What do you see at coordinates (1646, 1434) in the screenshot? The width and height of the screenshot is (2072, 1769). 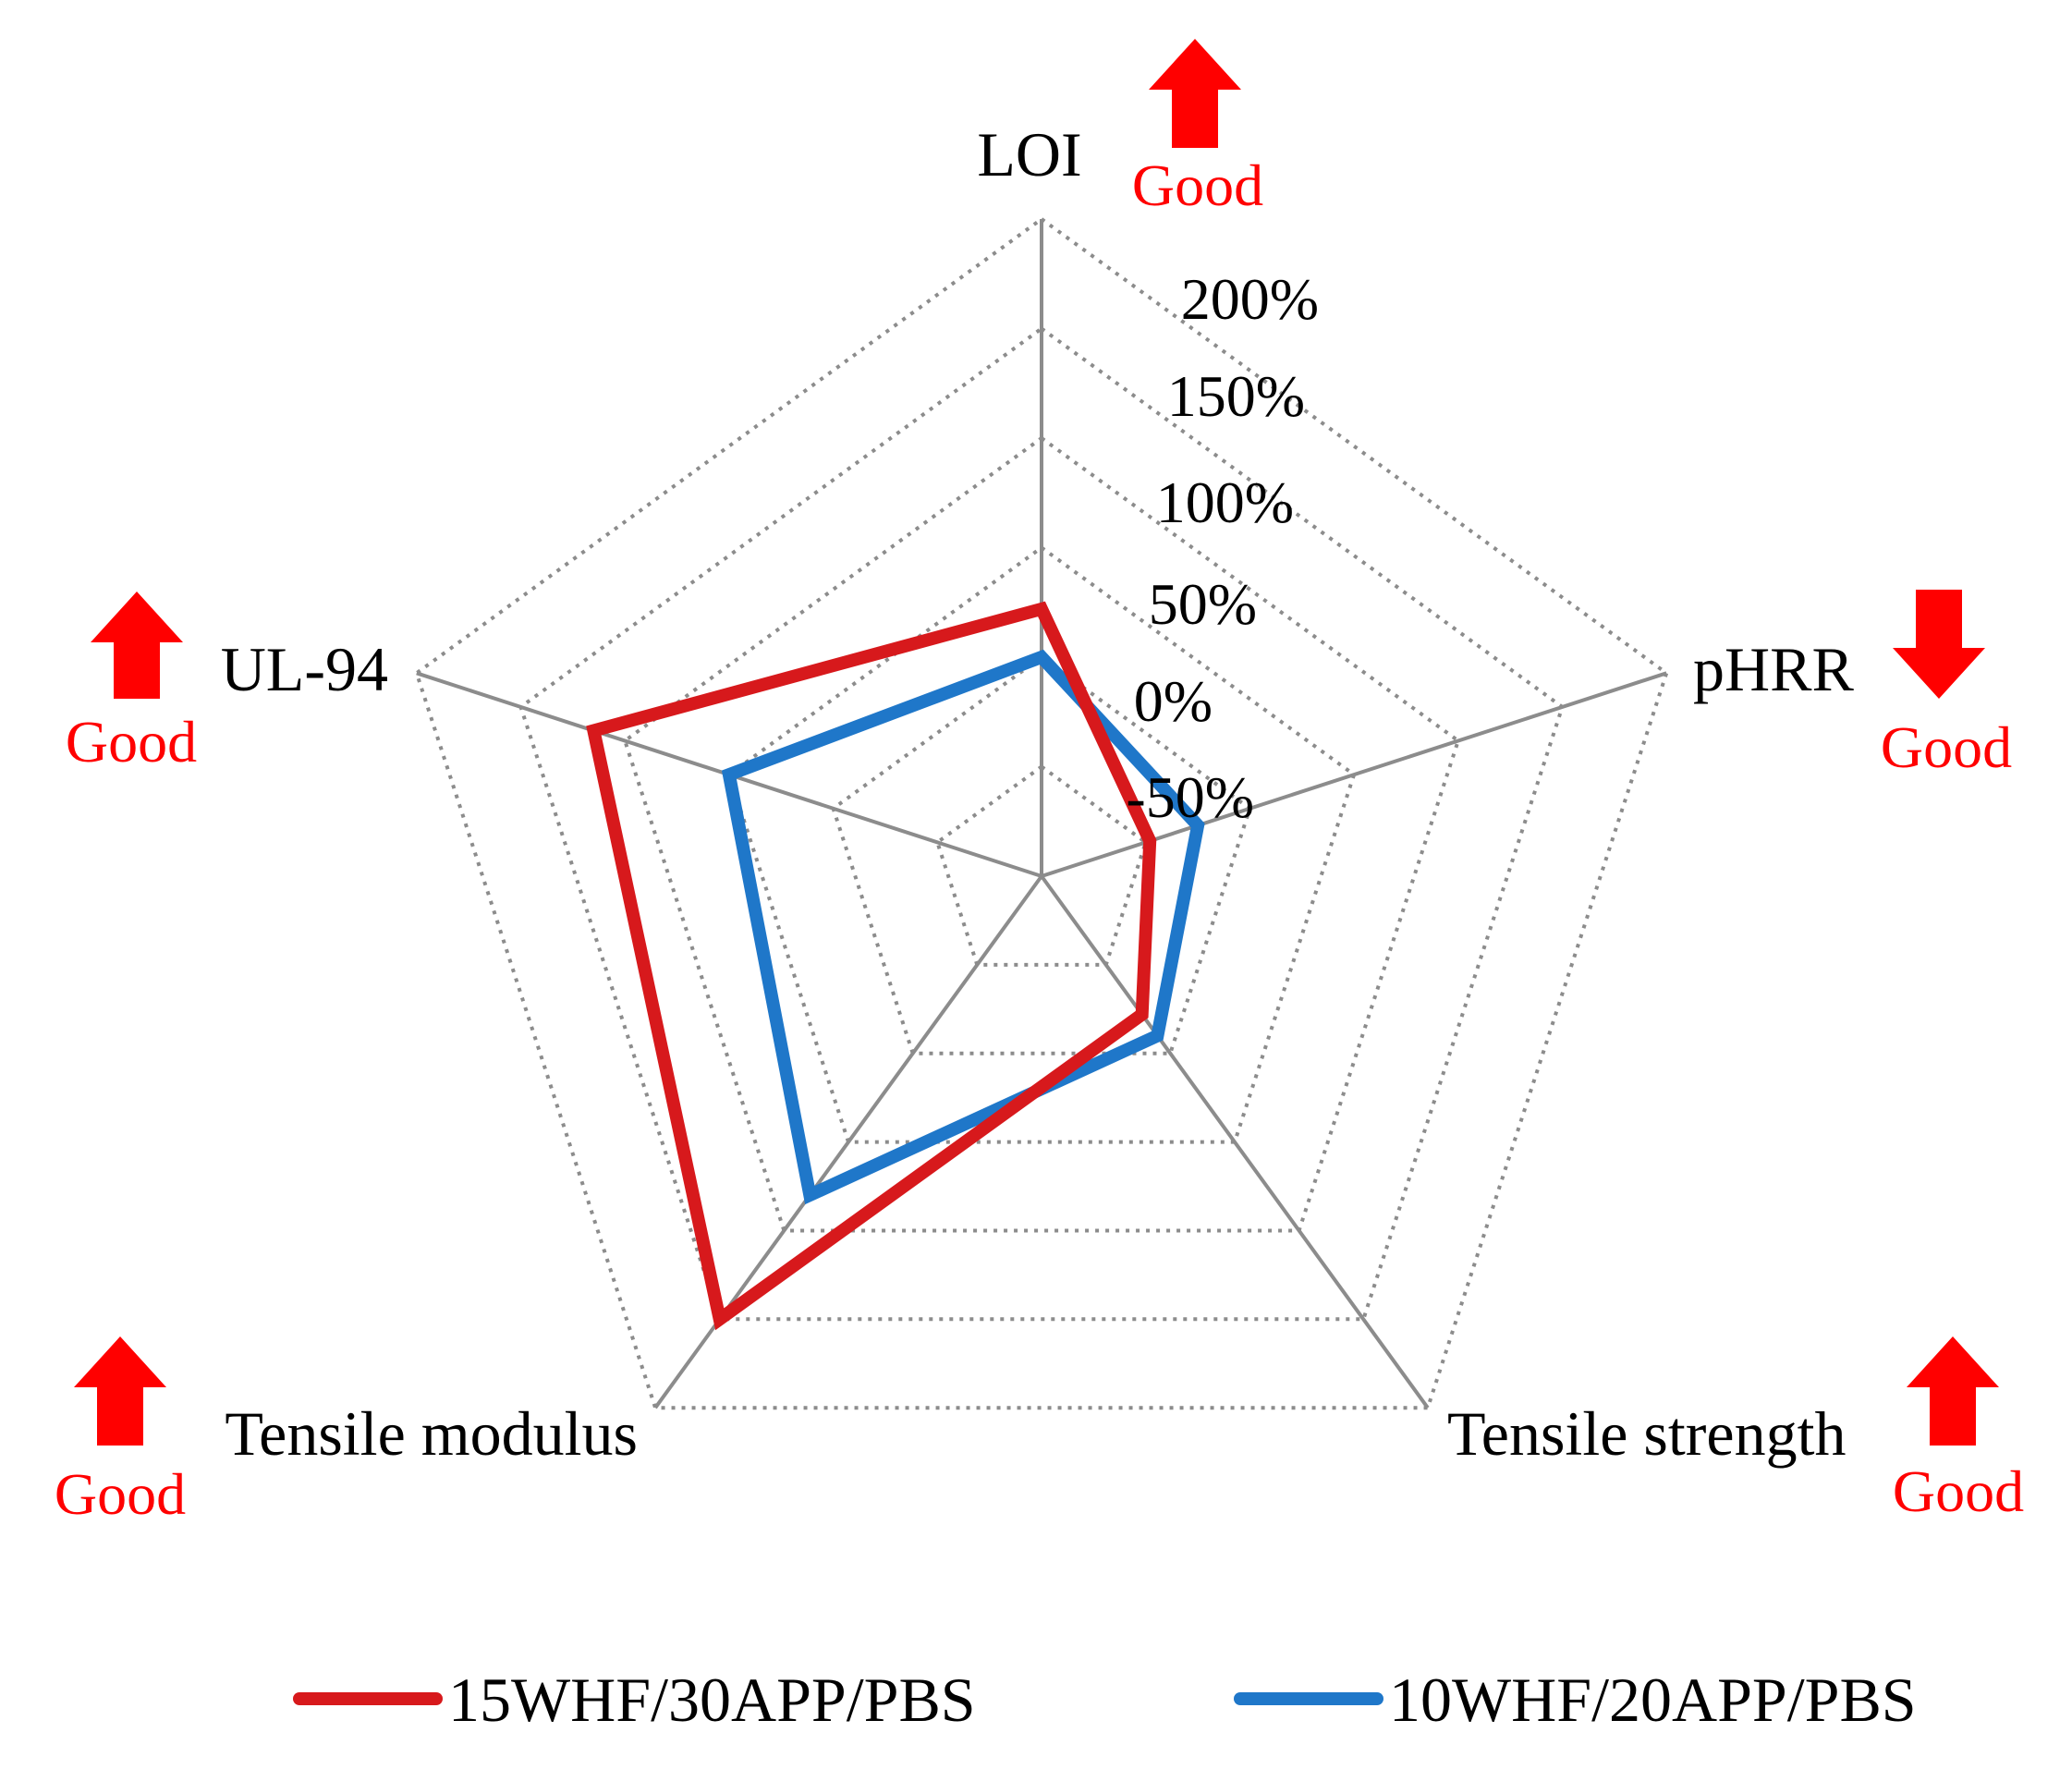 I see `axis-label-tensile-strength: Tensile strength` at bounding box center [1646, 1434].